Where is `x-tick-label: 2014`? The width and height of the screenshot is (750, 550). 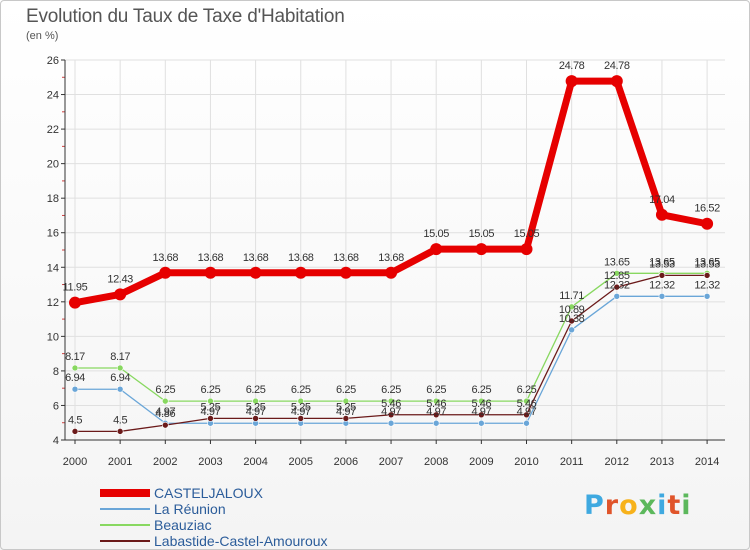 x-tick-label: 2014 is located at coordinates (707, 462).